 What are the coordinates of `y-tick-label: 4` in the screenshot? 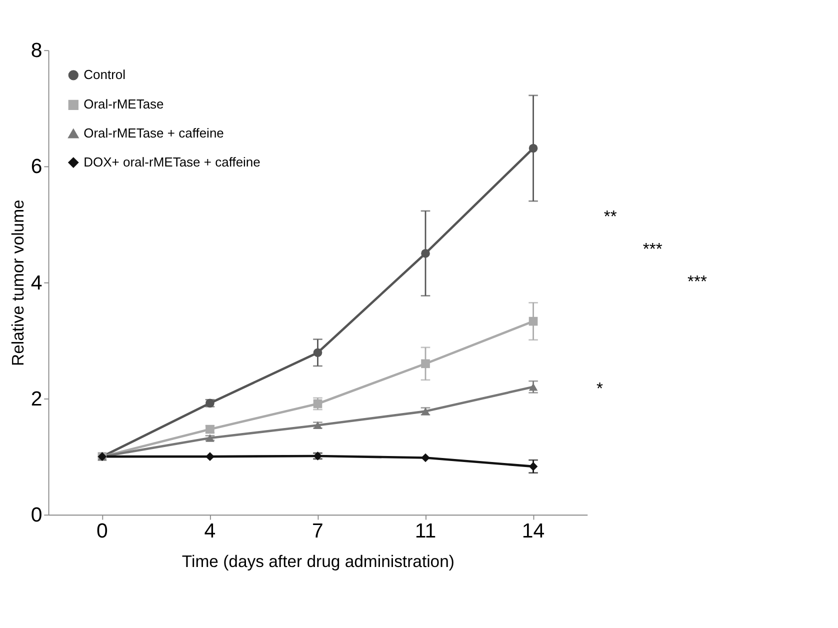 It's located at (36, 283).